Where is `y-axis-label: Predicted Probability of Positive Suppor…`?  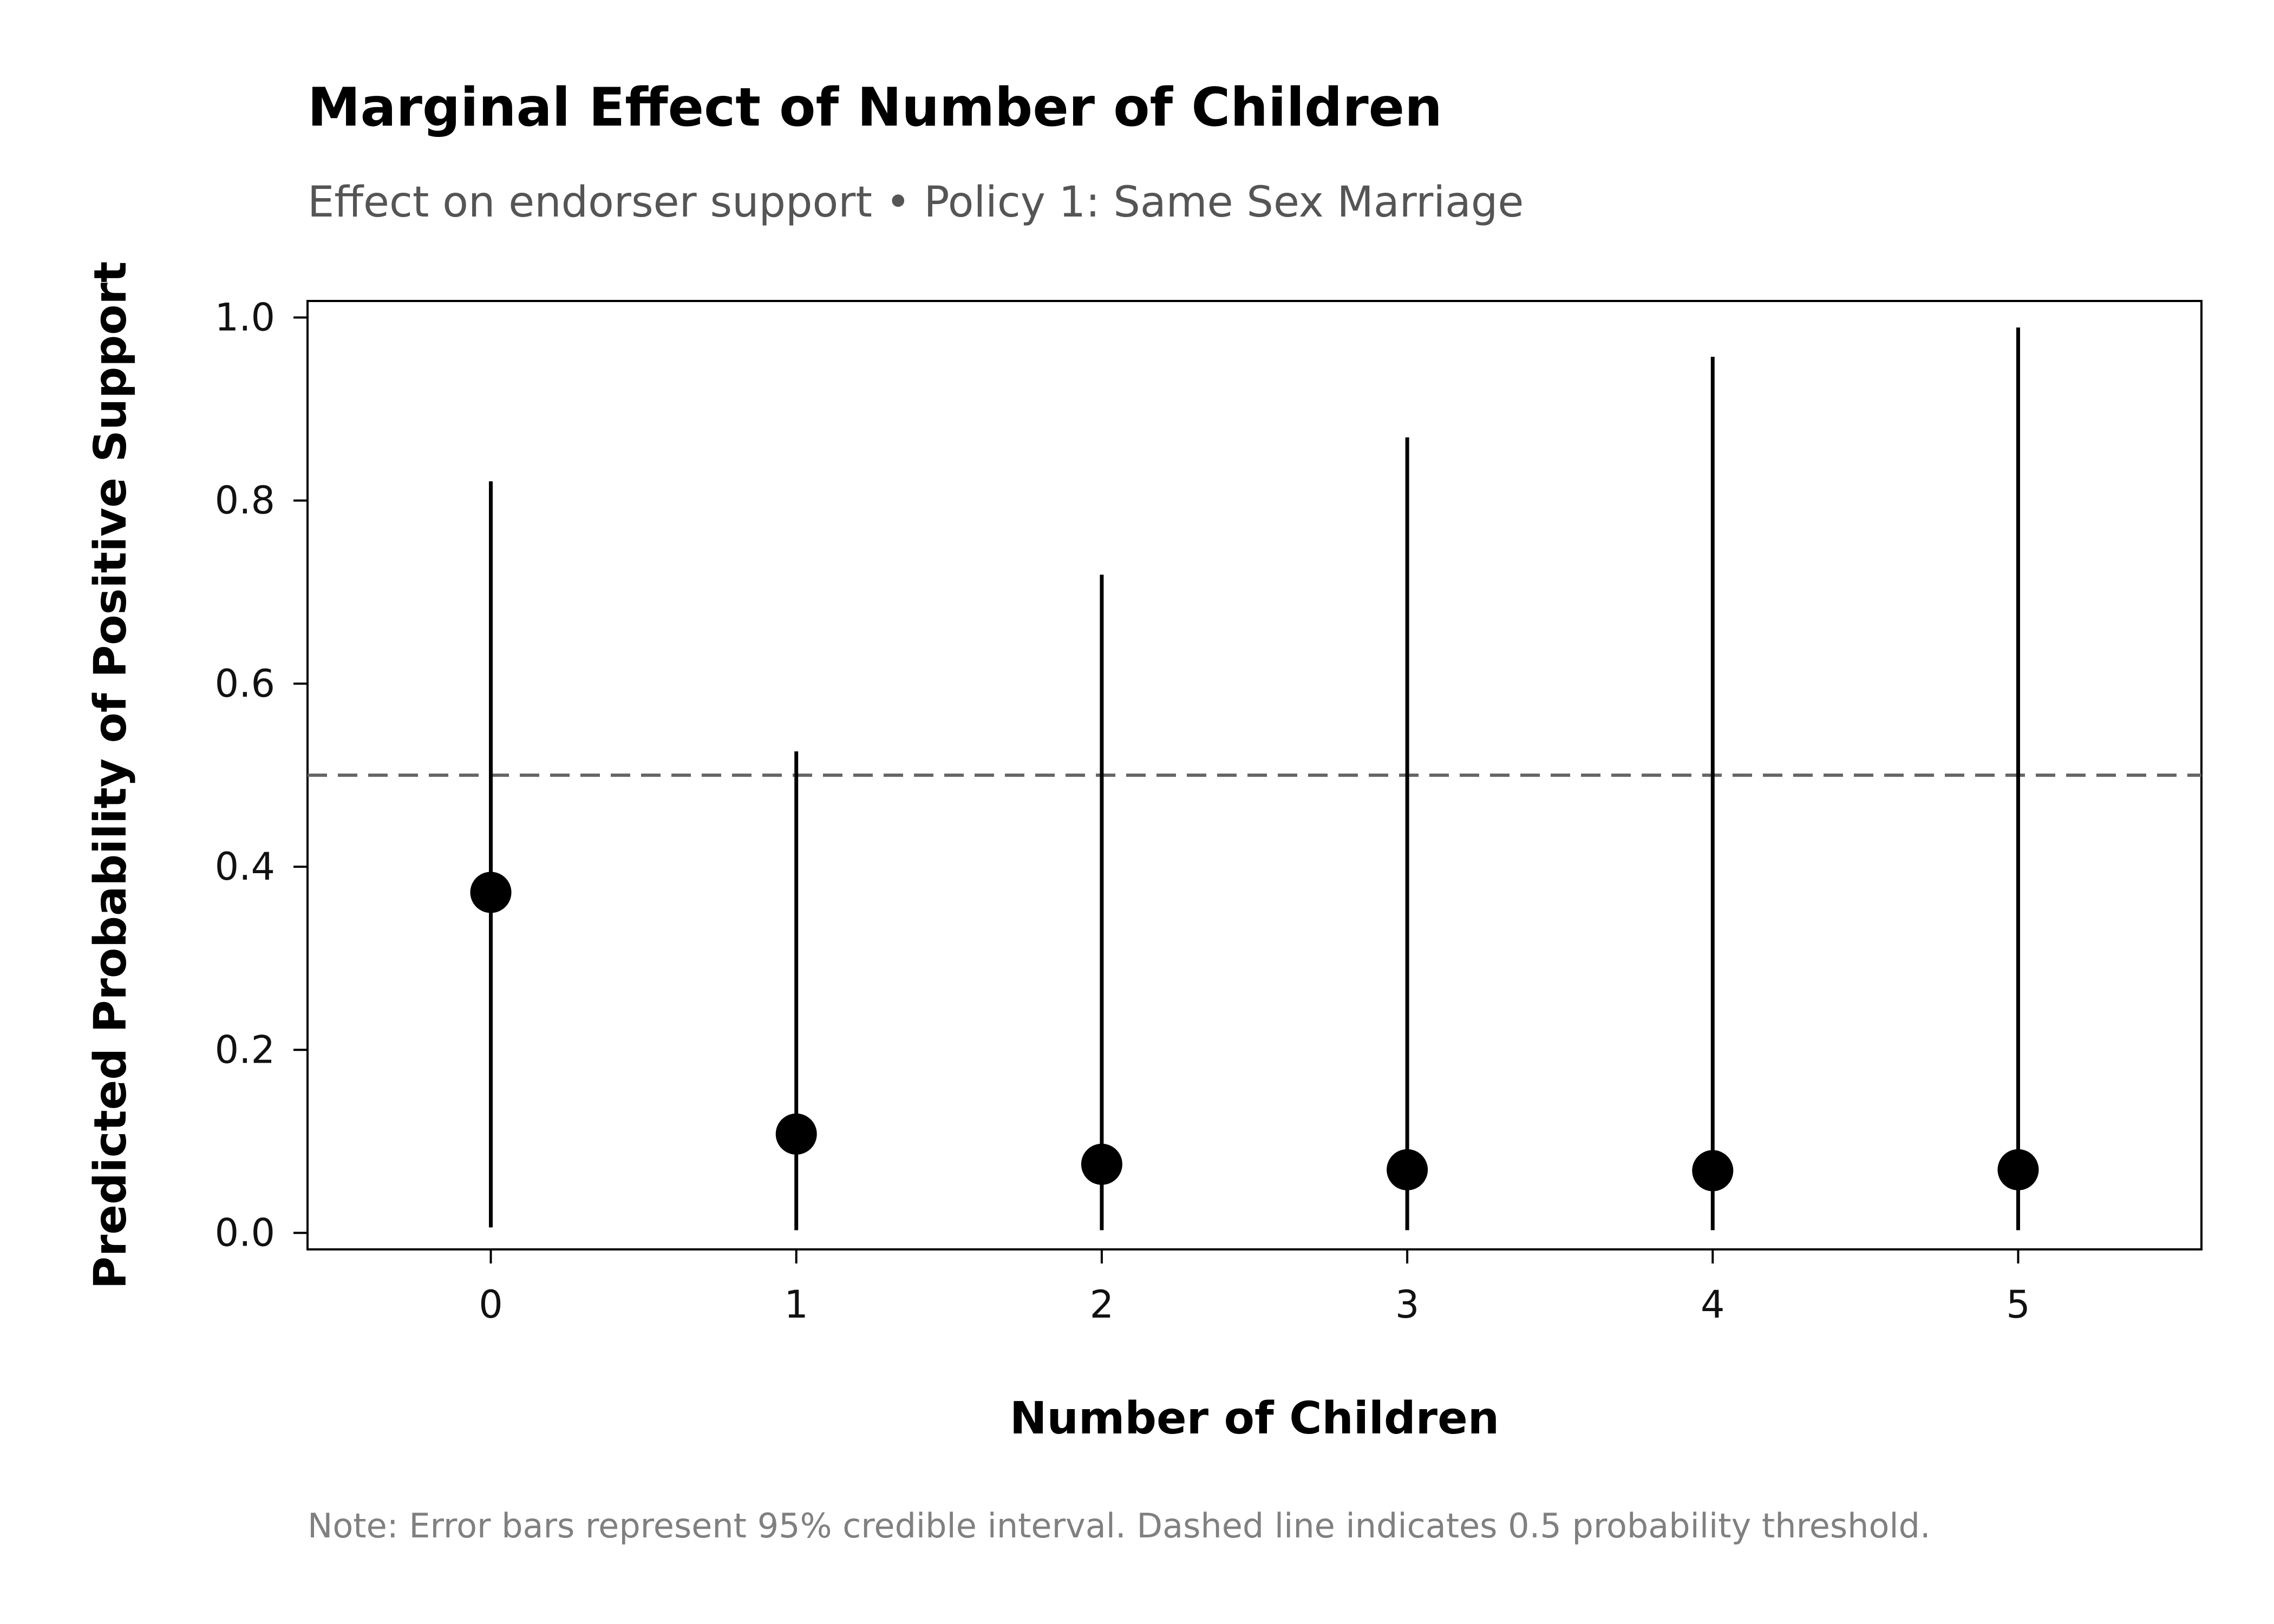
y-axis-label: Predicted Probability of Positive Suppor… is located at coordinates (111, 775).